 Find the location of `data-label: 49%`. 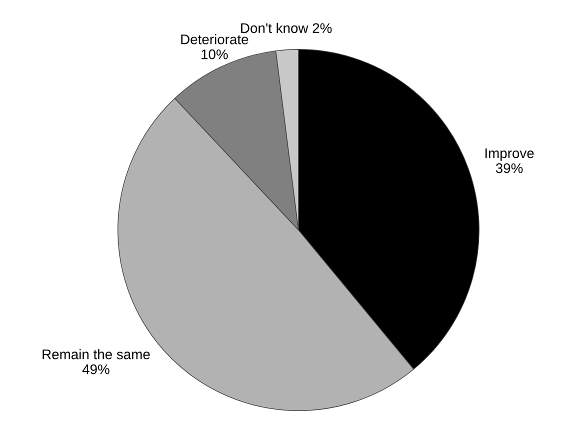

data-label: 49% is located at coordinates (96, 369).